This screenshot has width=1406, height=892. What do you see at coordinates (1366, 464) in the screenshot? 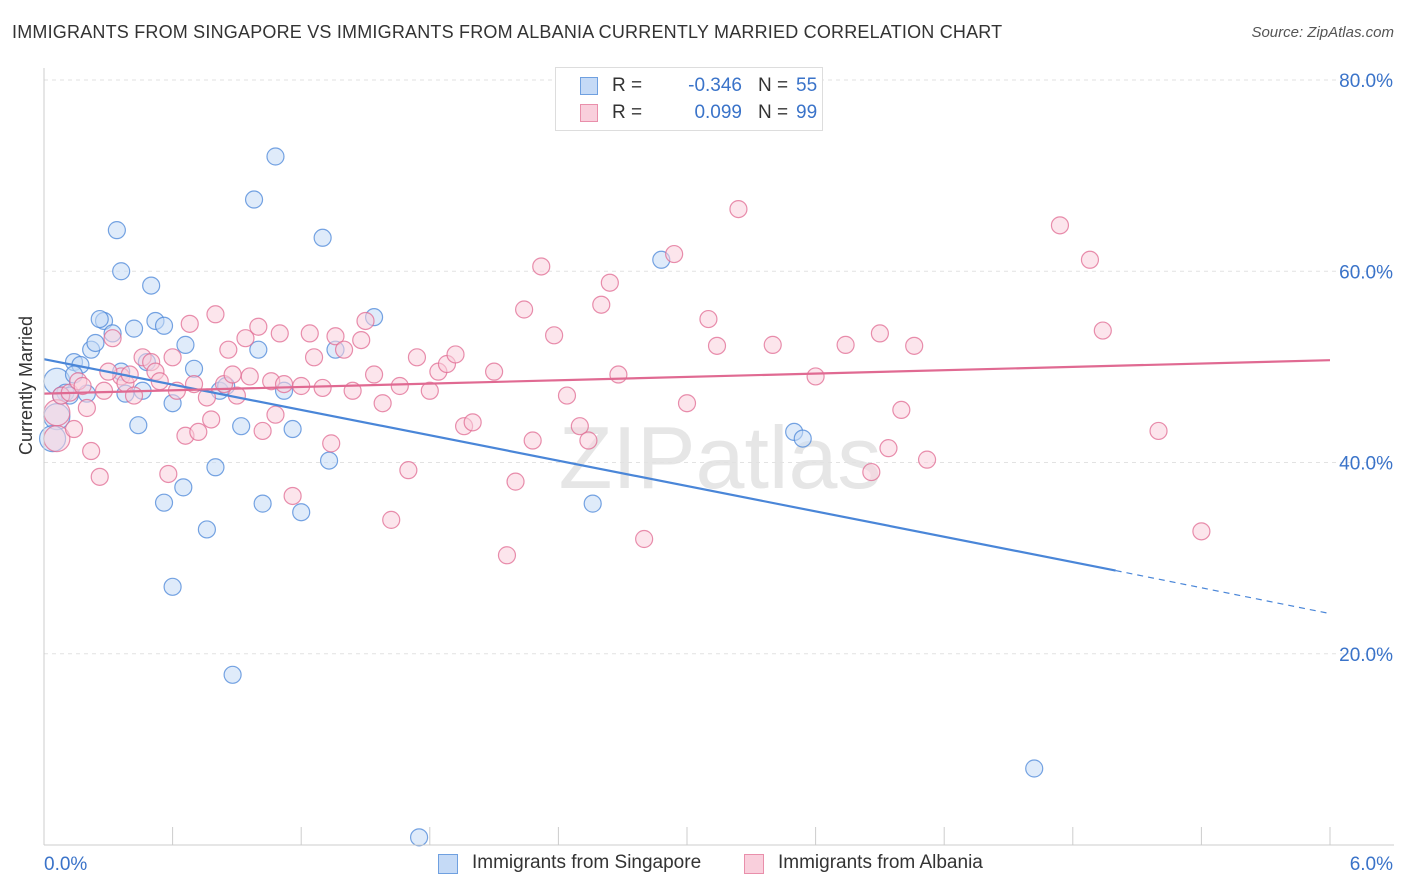
I see `y-tick-label: 40.0%` at bounding box center [1366, 464].